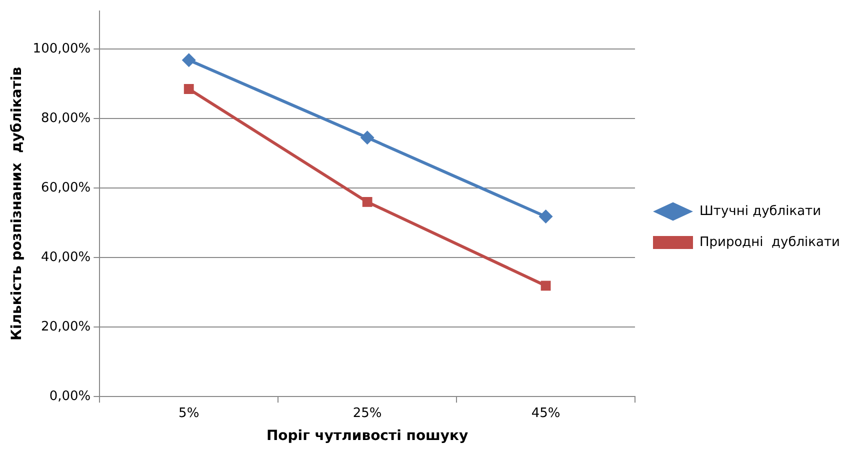 This screenshot has width=850, height=454. What do you see at coordinates (770, 242) in the screenshot?
I see `legend-label: Природні дублікати` at bounding box center [770, 242].